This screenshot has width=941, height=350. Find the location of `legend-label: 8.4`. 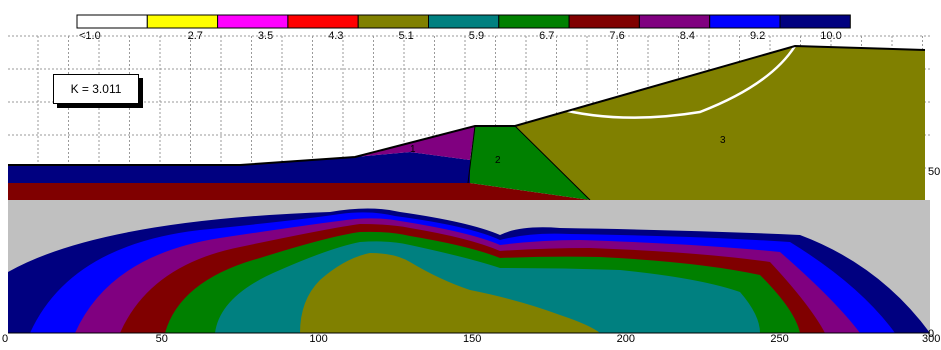

legend-label: 8.4 is located at coordinates (687, 36).